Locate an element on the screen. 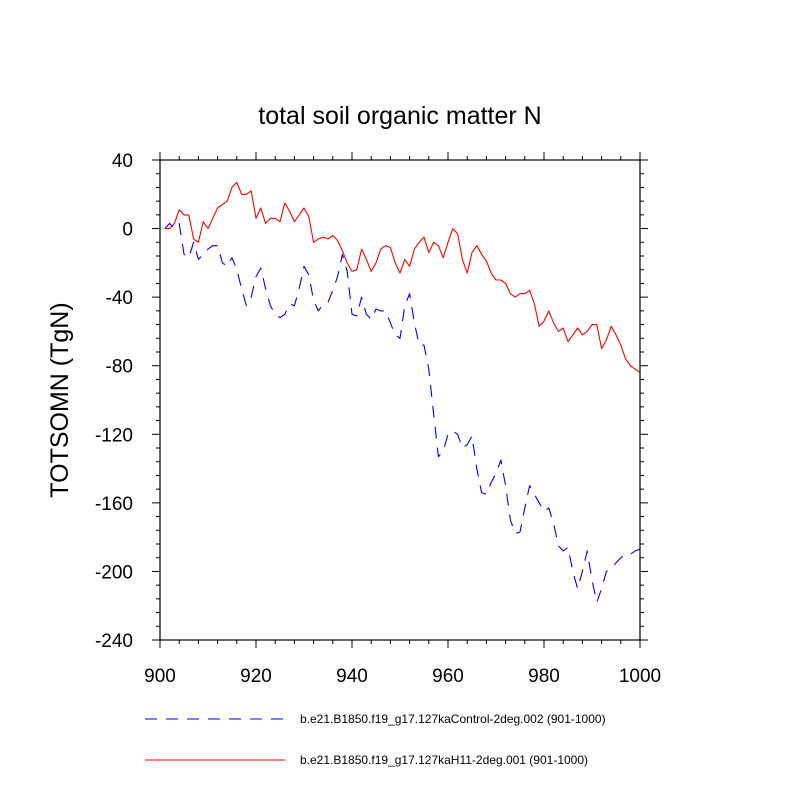 The height and width of the screenshot is (800, 800). y-tick-label: 40 is located at coordinates (122, 161).